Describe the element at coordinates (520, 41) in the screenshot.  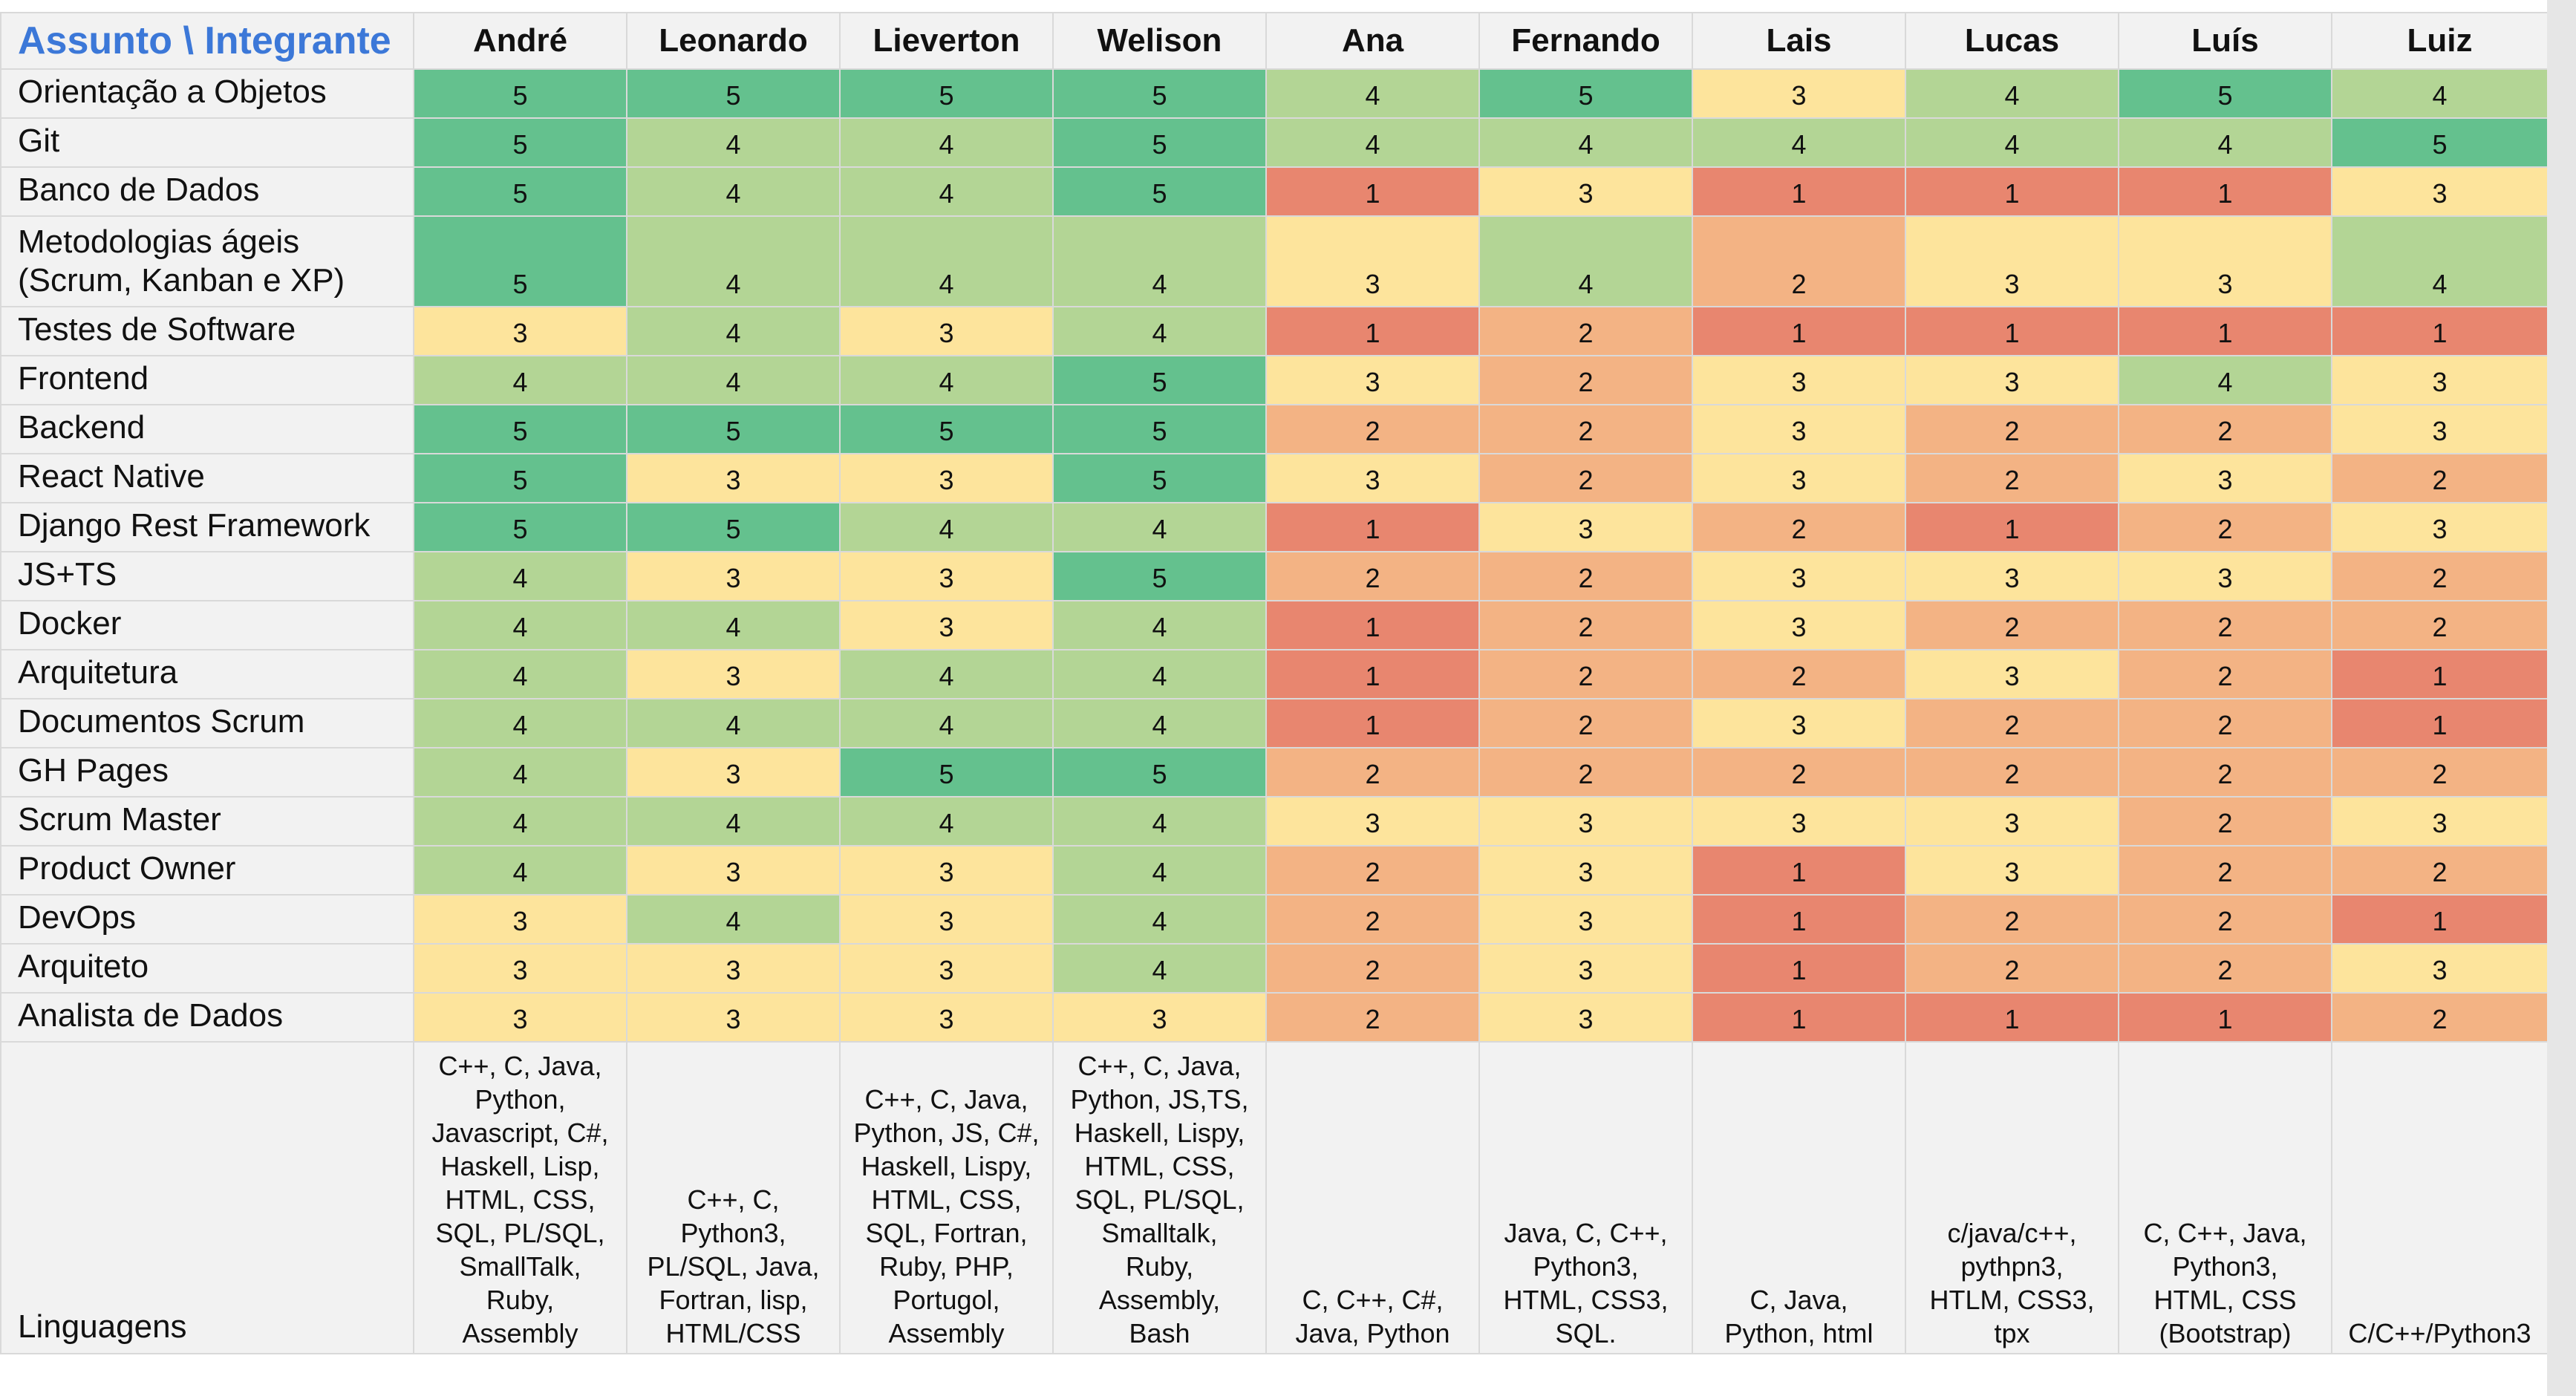
I see `column-header-cell: André` at that location.